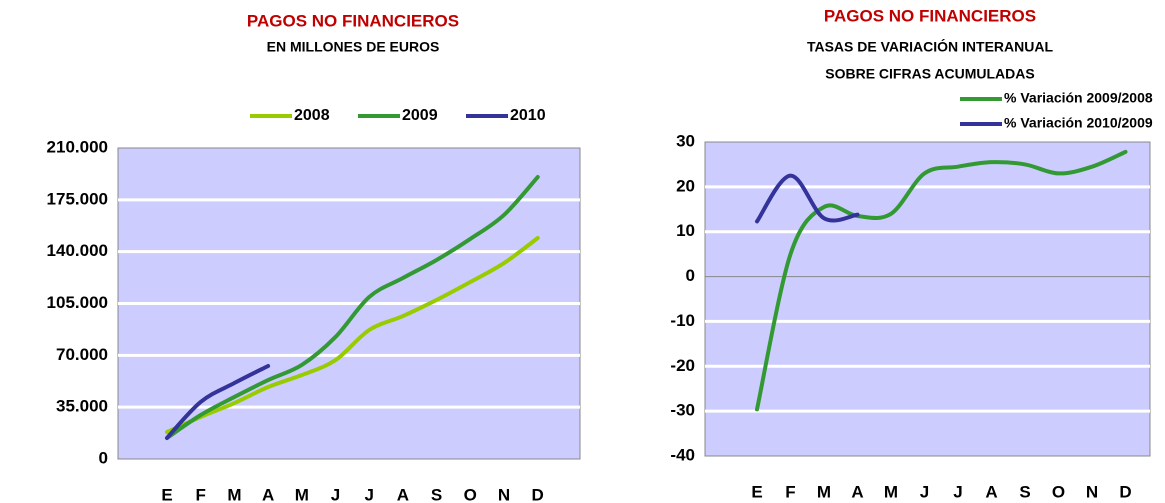 The width and height of the screenshot is (1165, 503). Describe the element at coordinates (685, 140) in the screenshot. I see `y-tick-label: 30` at that location.